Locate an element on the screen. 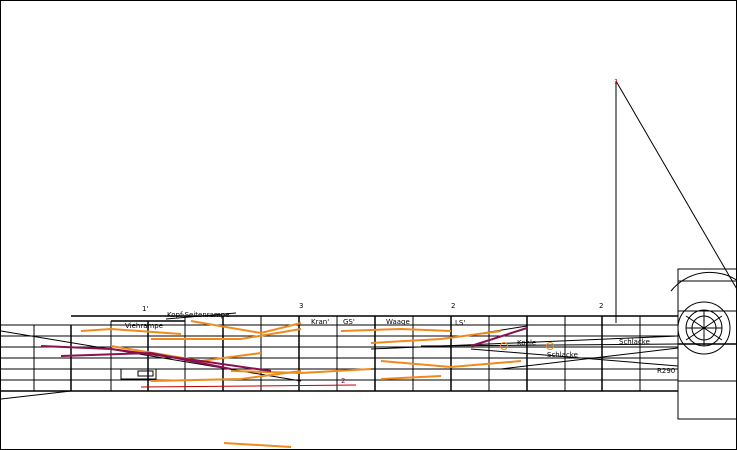 Image resolution: width=737 pixels, height=450 pixels. gs-label: GS' is located at coordinates (349, 322).